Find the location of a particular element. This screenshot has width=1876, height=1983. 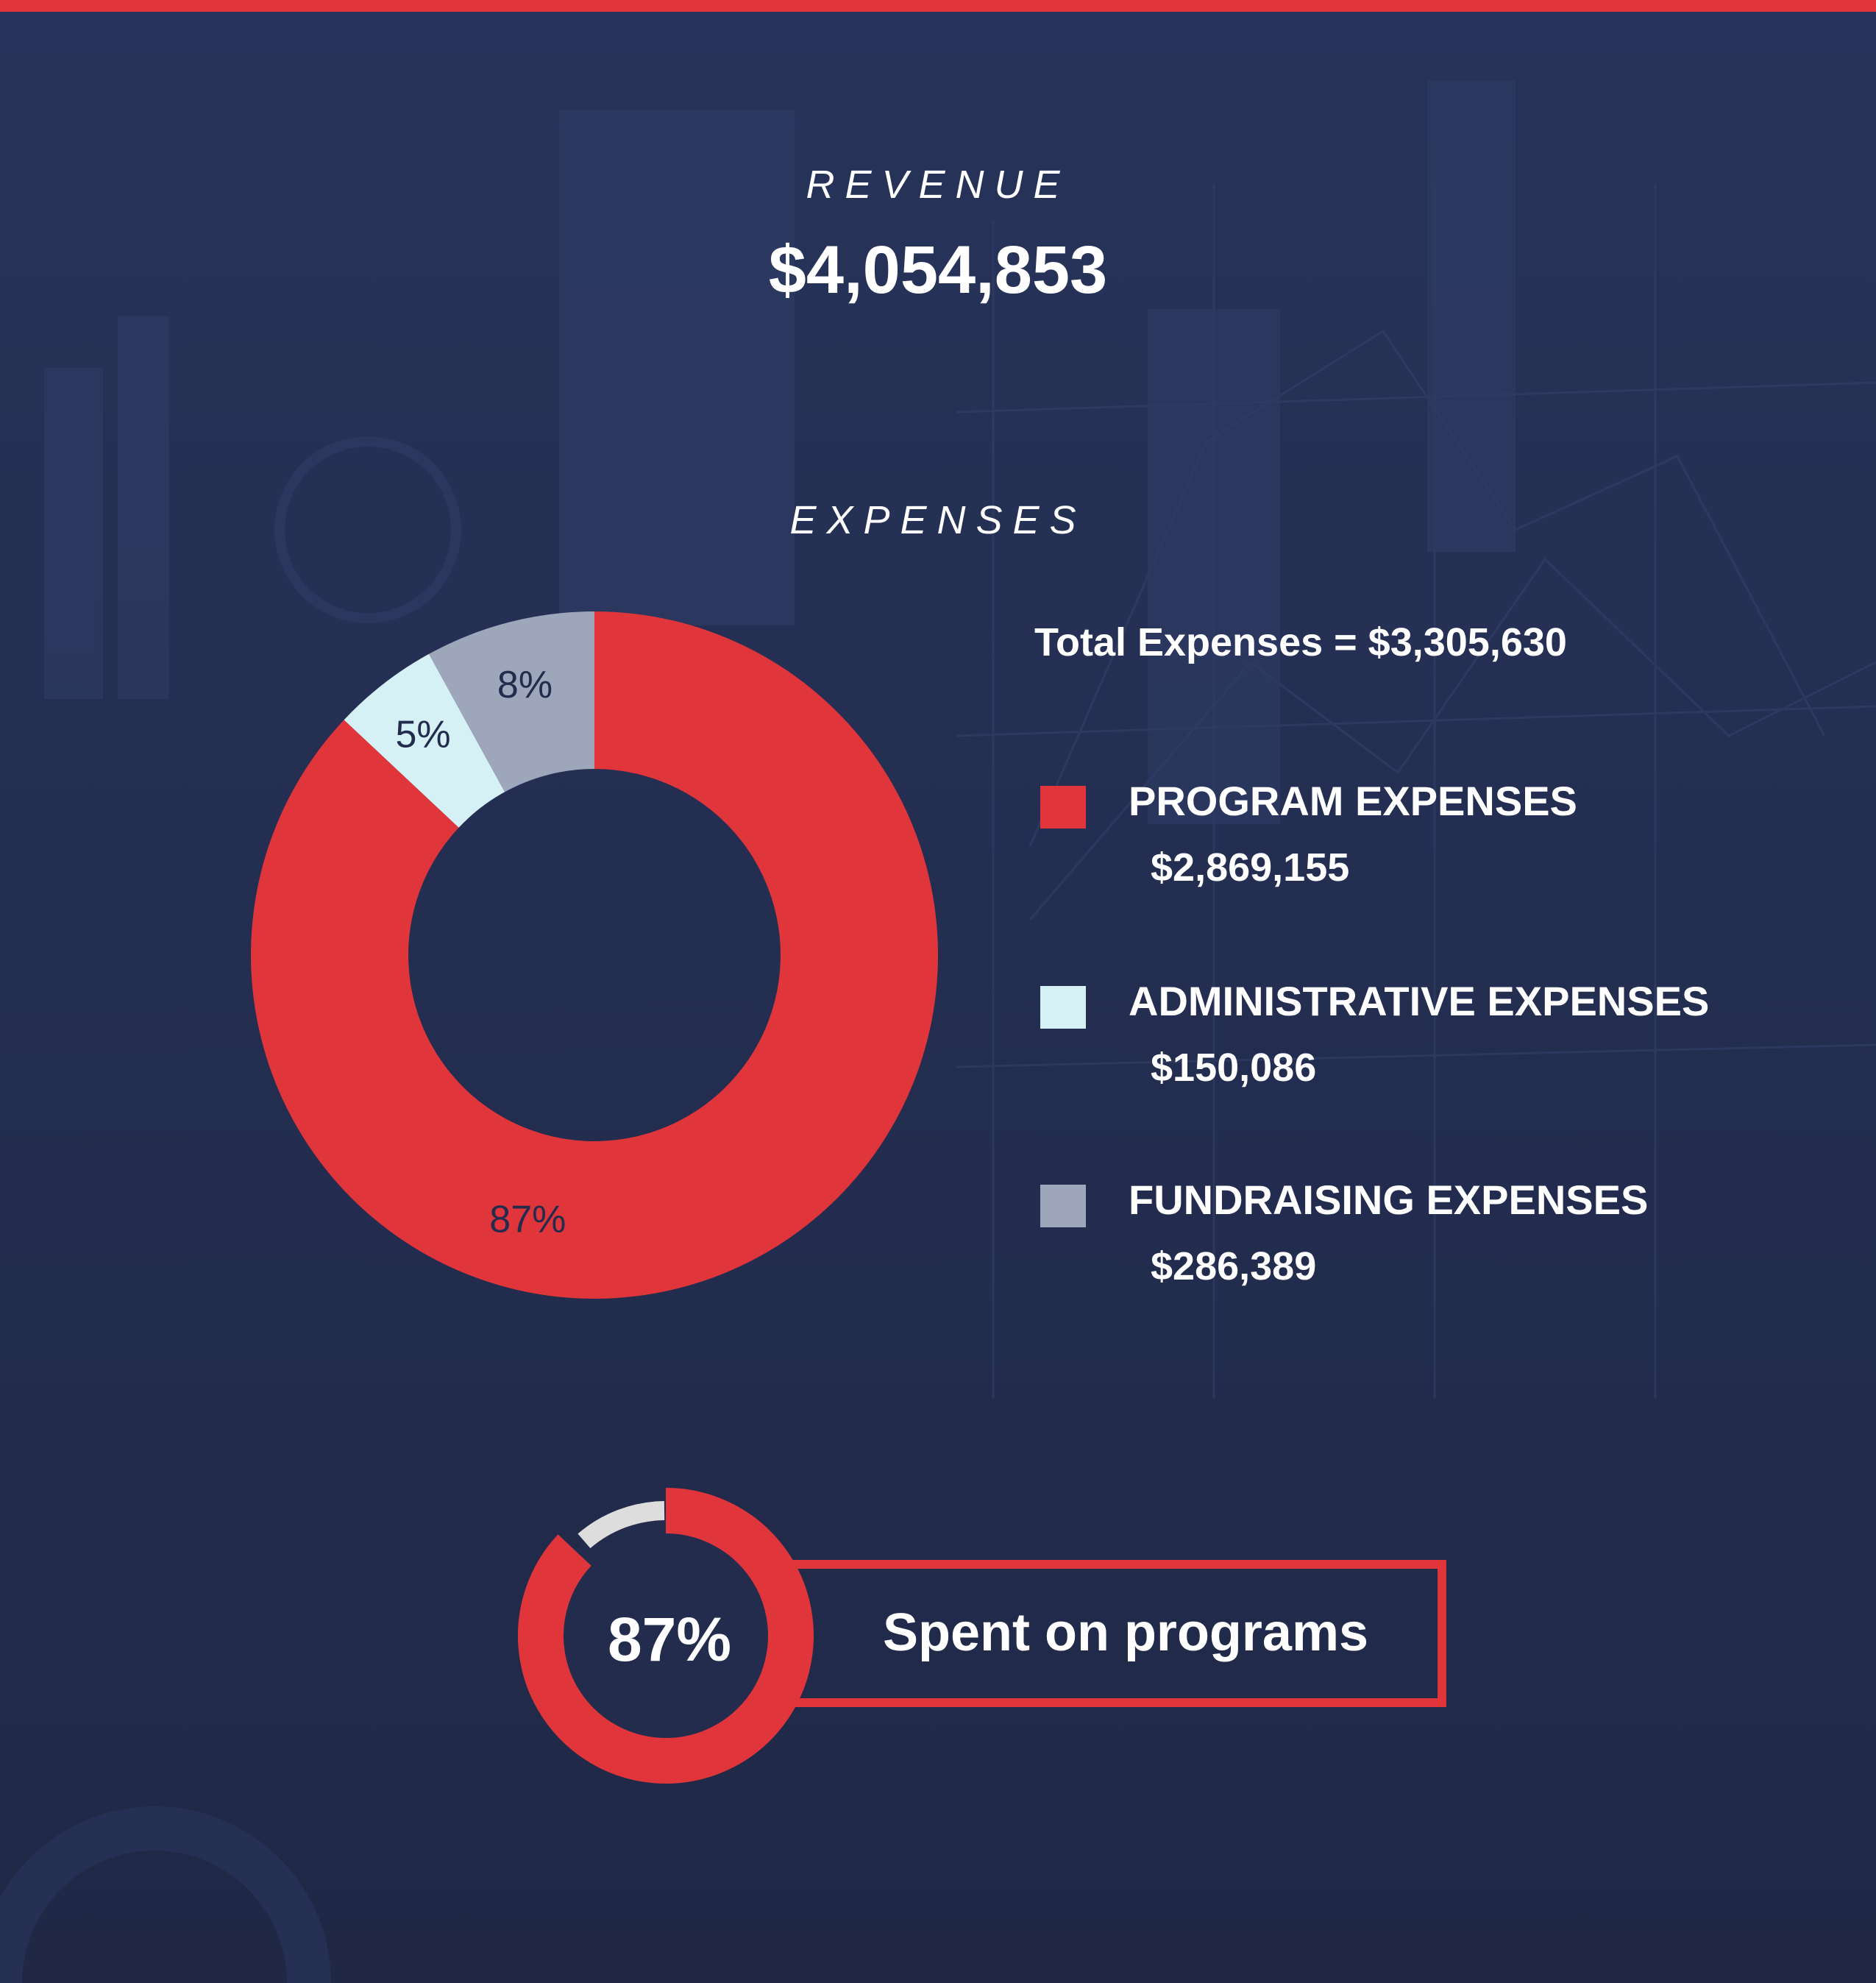

spent-on-programs-text: Spent on programs is located at coordinates (1125, 1632).